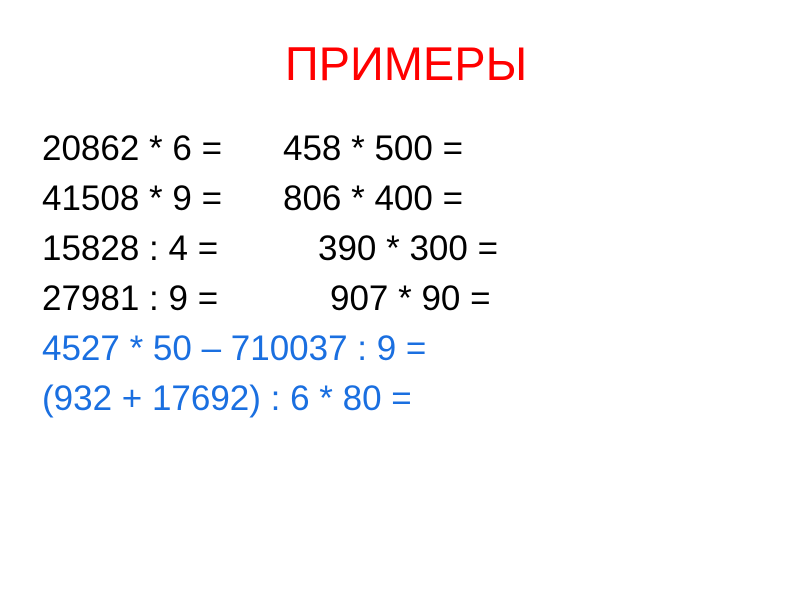 This screenshot has width=800, height=600. I want to click on example-right-4: 907 * 90 =, so click(410, 298).